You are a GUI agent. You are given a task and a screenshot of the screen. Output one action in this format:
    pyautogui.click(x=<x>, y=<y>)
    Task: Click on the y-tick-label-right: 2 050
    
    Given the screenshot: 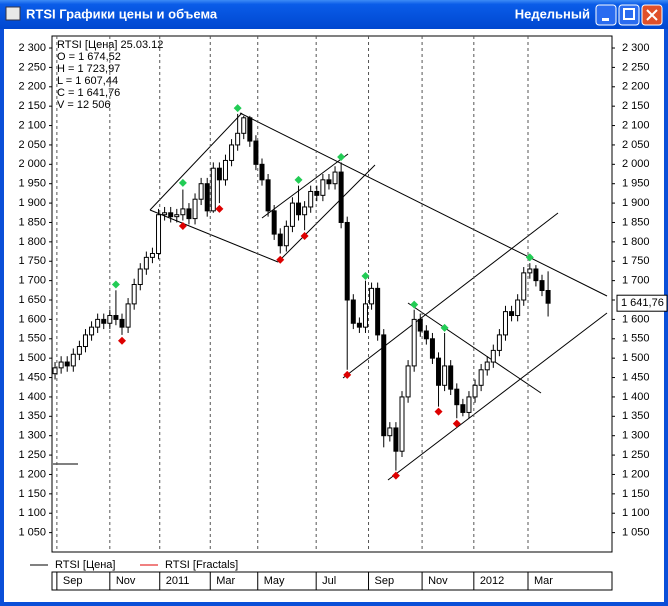 What is the action you would take?
    pyautogui.click(x=636, y=145)
    